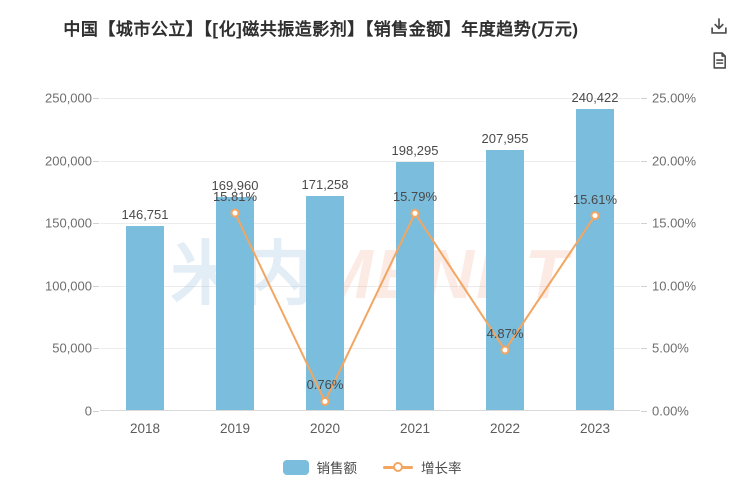 This screenshot has height=496, width=744. Describe the element at coordinates (674, 98) in the screenshot. I see `right-axis-tick-label: 25.00%` at that location.